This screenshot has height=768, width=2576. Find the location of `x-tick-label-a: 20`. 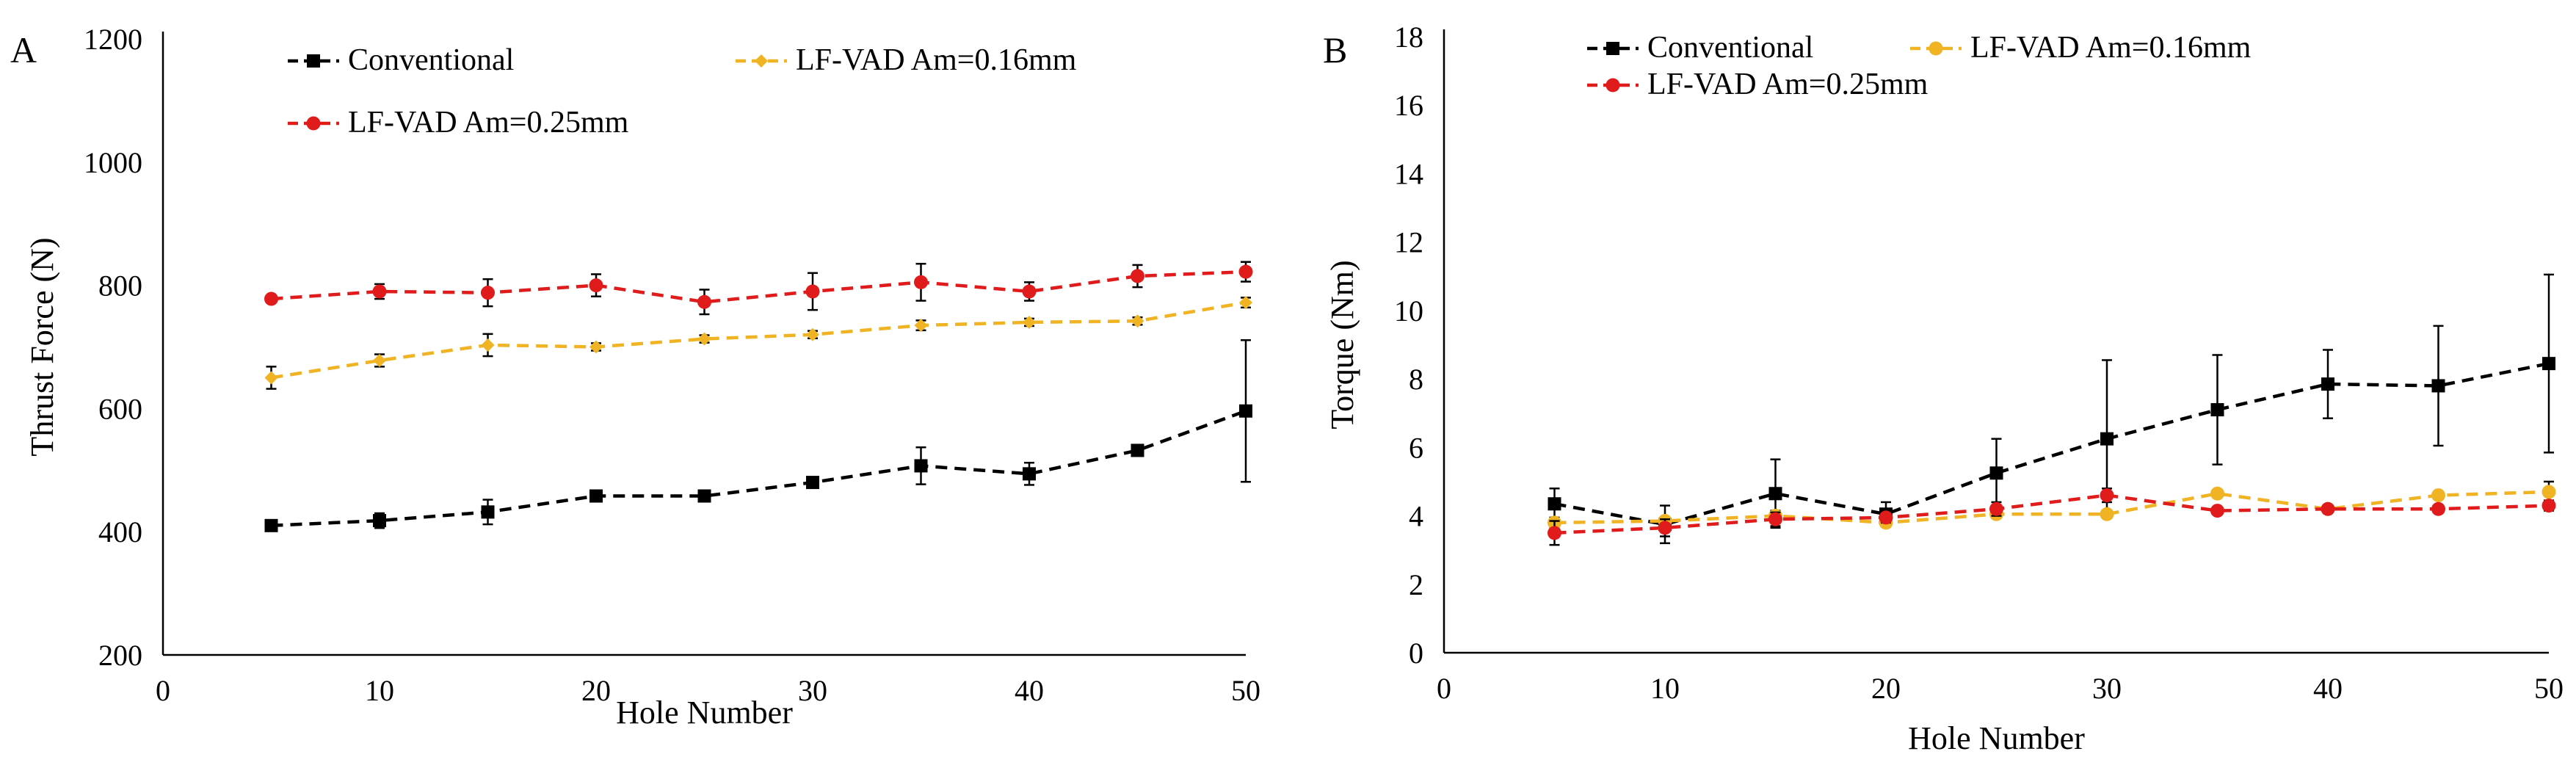

x-tick-label-a: 20 is located at coordinates (596, 690).